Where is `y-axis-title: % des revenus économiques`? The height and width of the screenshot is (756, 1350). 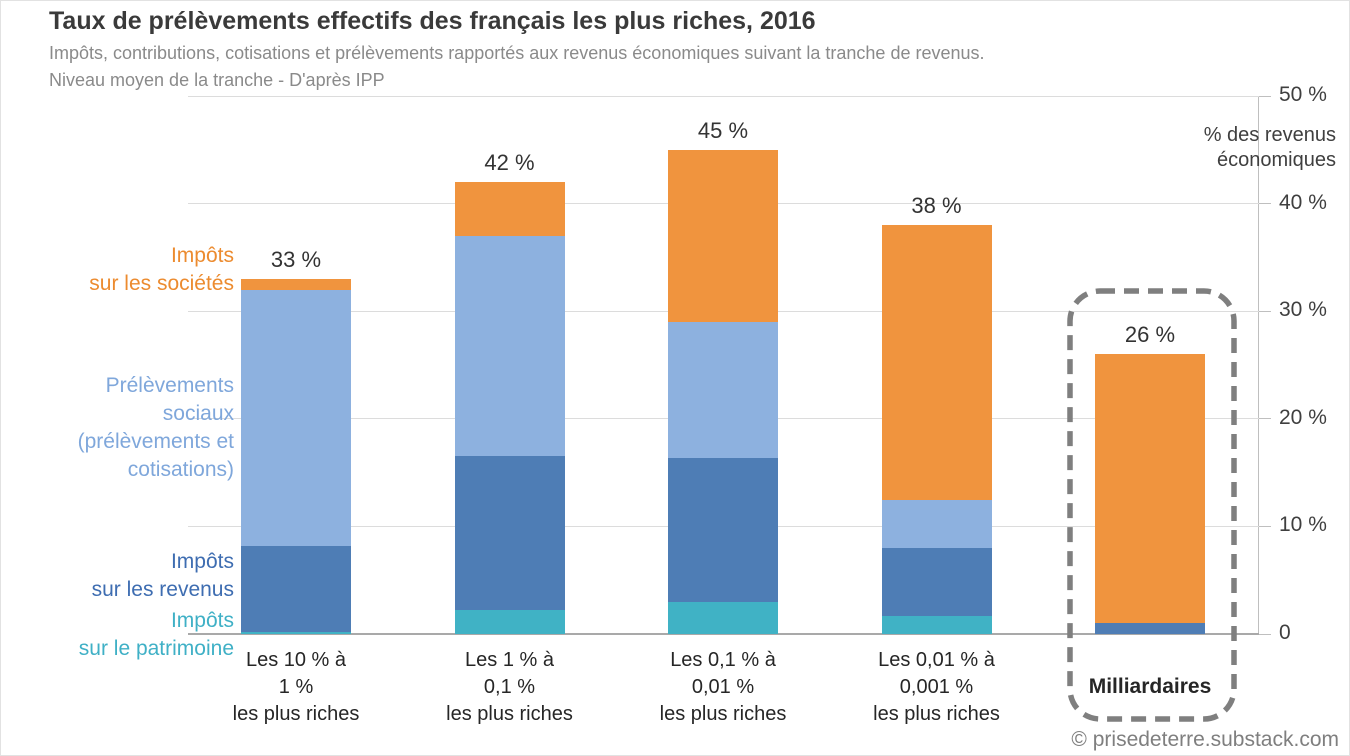 y-axis-title: % des revenus économiques is located at coordinates (1269, 147).